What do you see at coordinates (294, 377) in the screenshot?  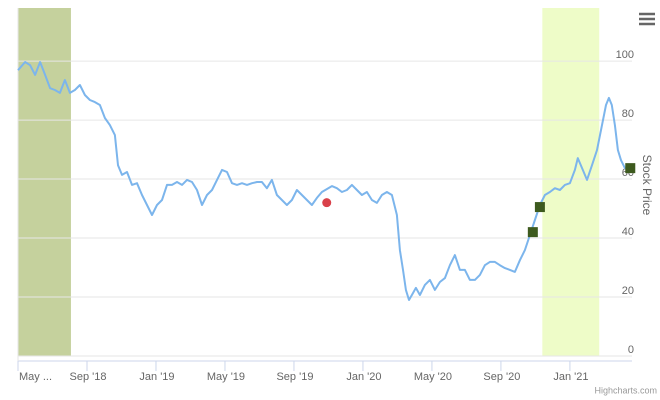 I see `x-tick-label: Sep '19` at bounding box center [294, 377].